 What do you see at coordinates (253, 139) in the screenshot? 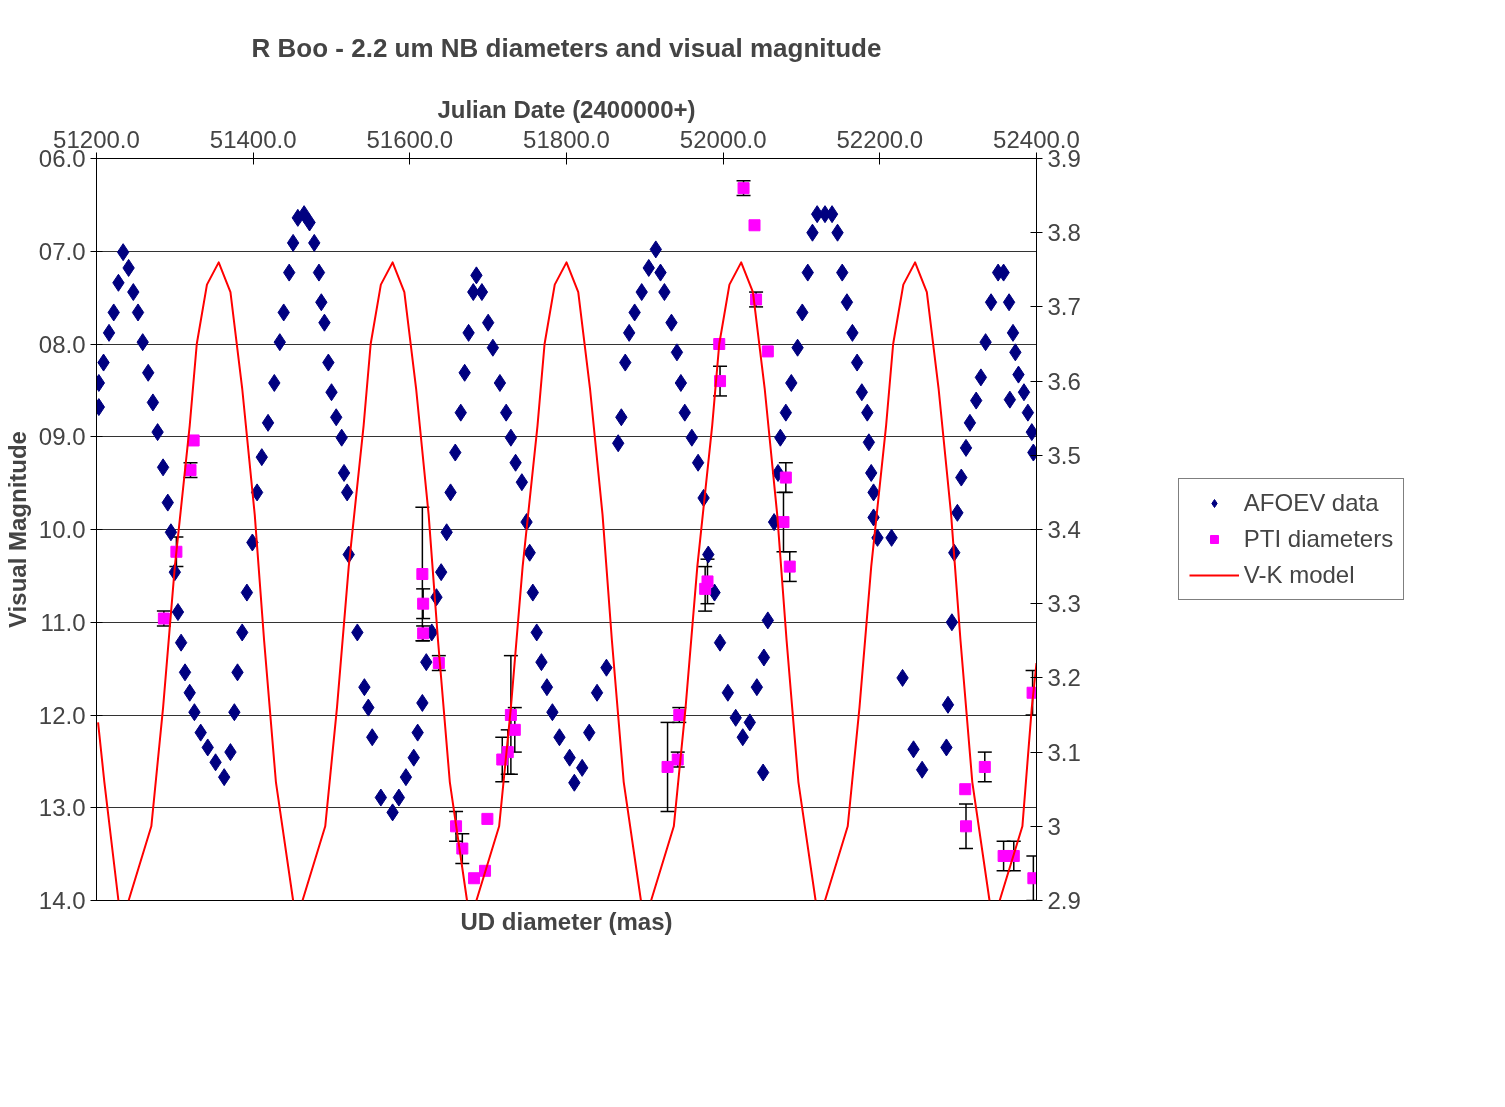
I see `x-tick-label: 51400.0` at bounding box center [253, 139].